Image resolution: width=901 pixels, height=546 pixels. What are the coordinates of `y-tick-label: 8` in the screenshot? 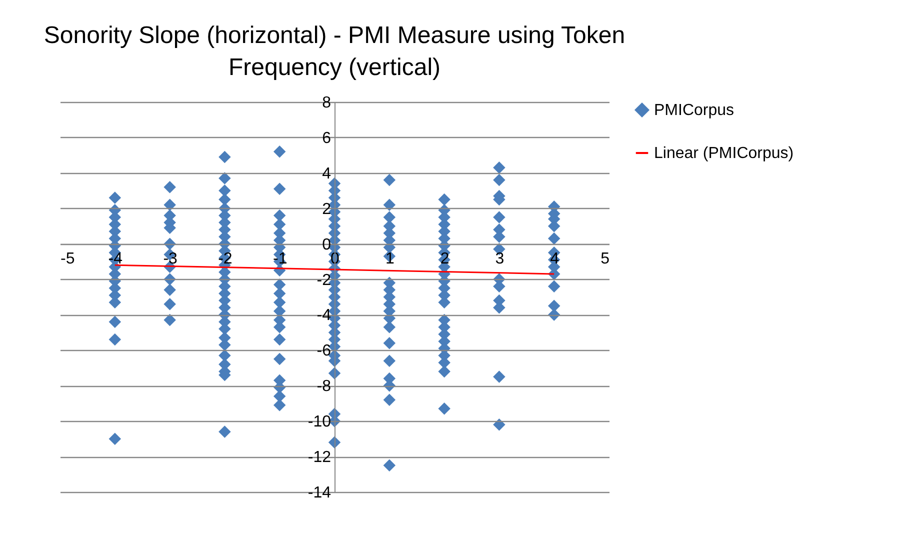 It's located at (327, 103).